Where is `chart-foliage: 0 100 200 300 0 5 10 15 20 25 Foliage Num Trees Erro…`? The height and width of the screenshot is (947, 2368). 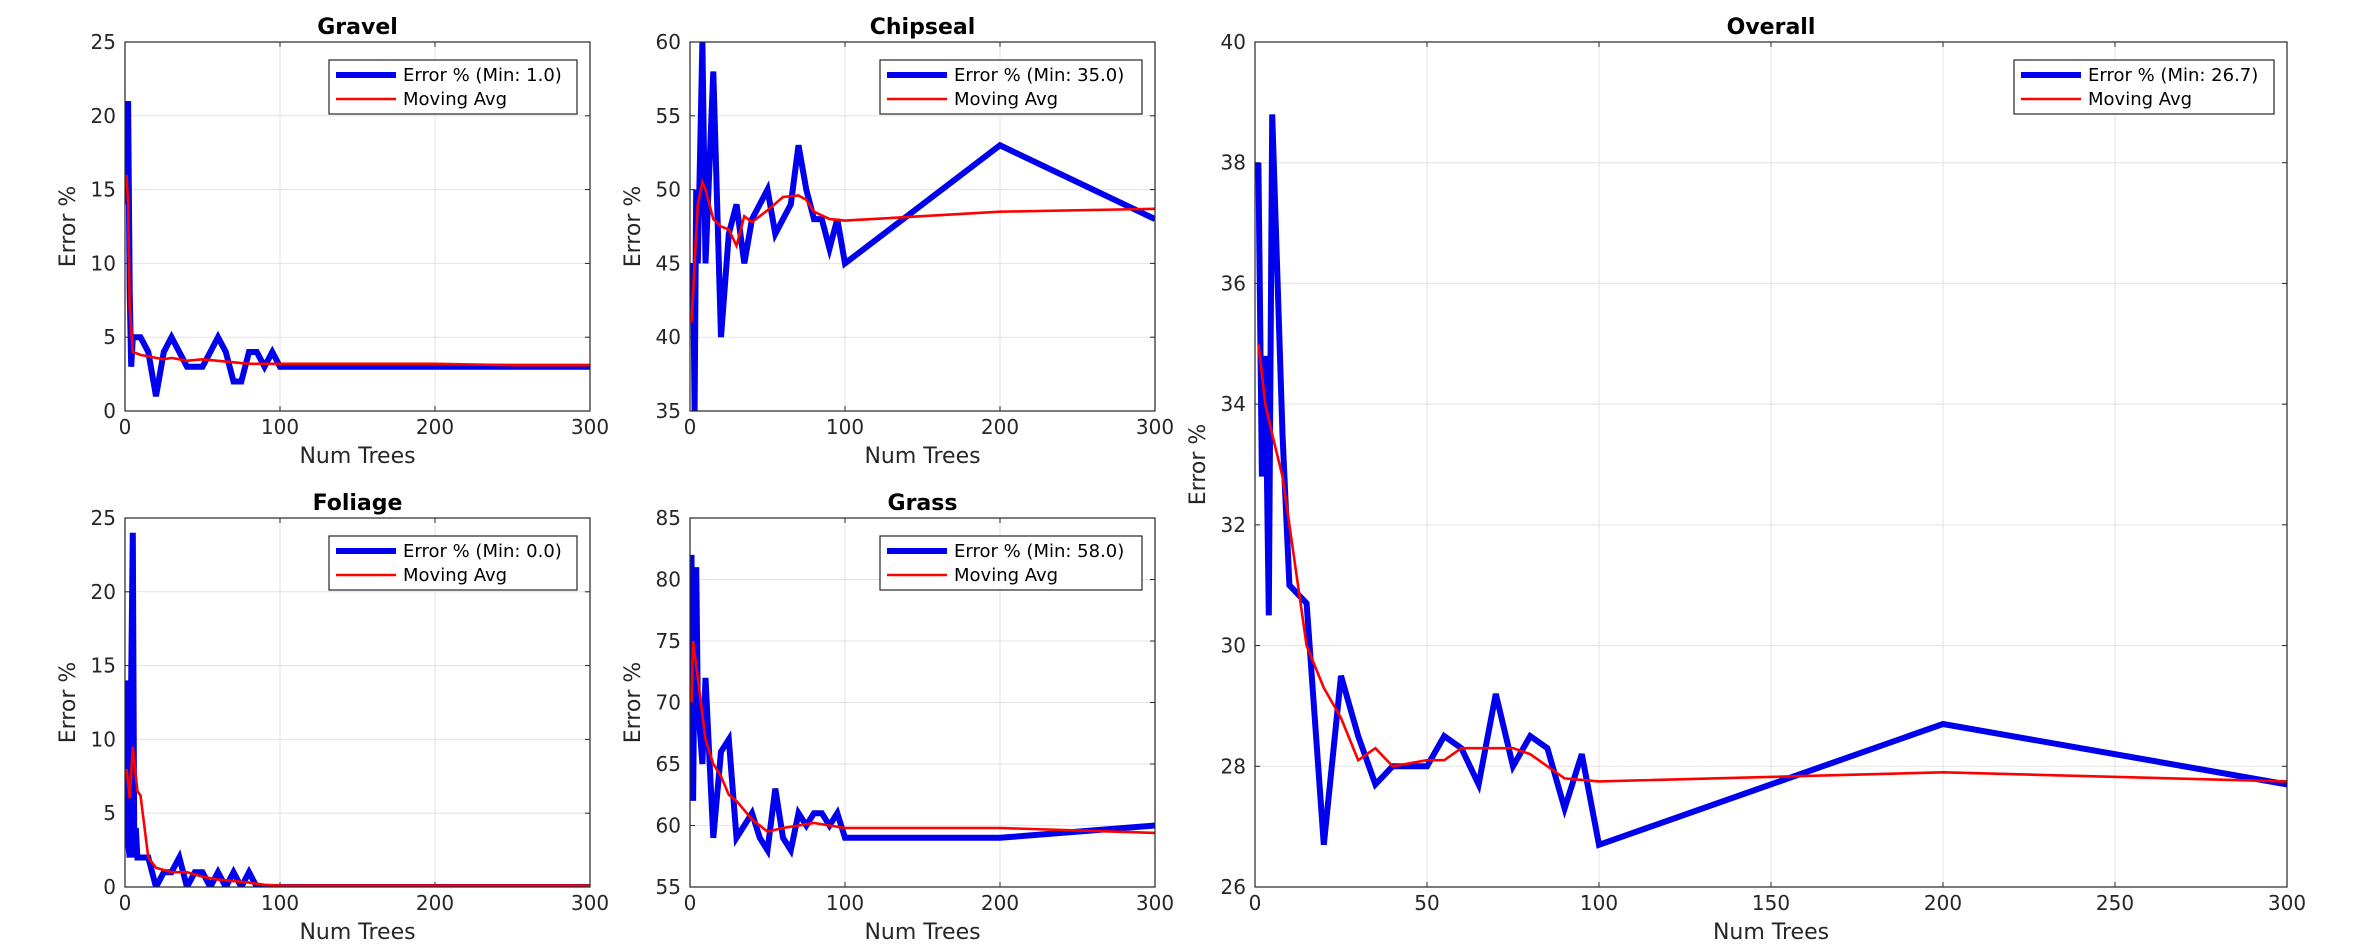
chart-foliage: 0 100 200 300 0 5 10 15 20 25 Foliage Num Trees Erro… is located at coordinates (332, 718).